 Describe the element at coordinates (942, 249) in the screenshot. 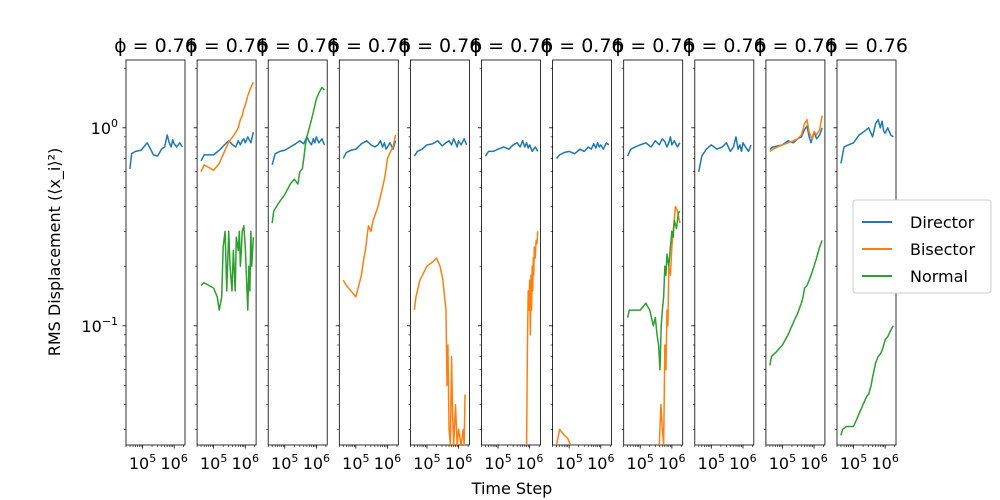

I see `legend-label: Bisector` at that location.